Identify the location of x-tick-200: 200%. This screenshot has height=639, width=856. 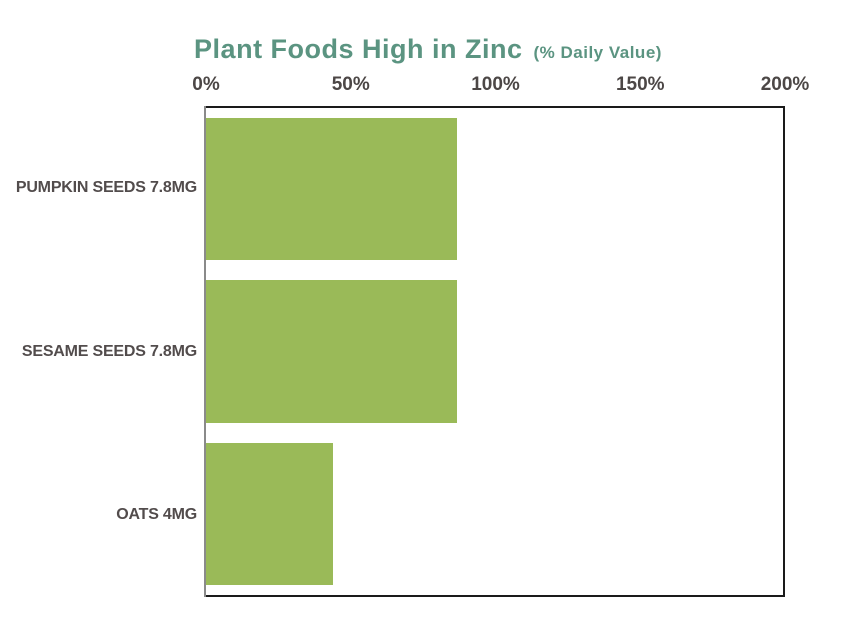
(785, 84).